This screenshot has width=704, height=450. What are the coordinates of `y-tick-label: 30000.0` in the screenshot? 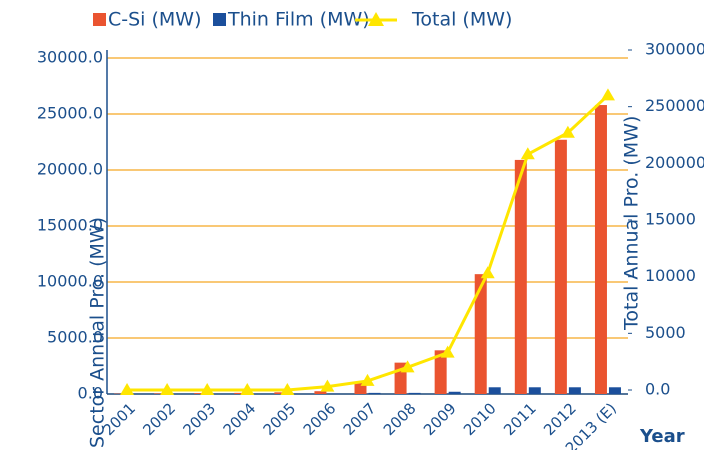 It's located at (70, 57).